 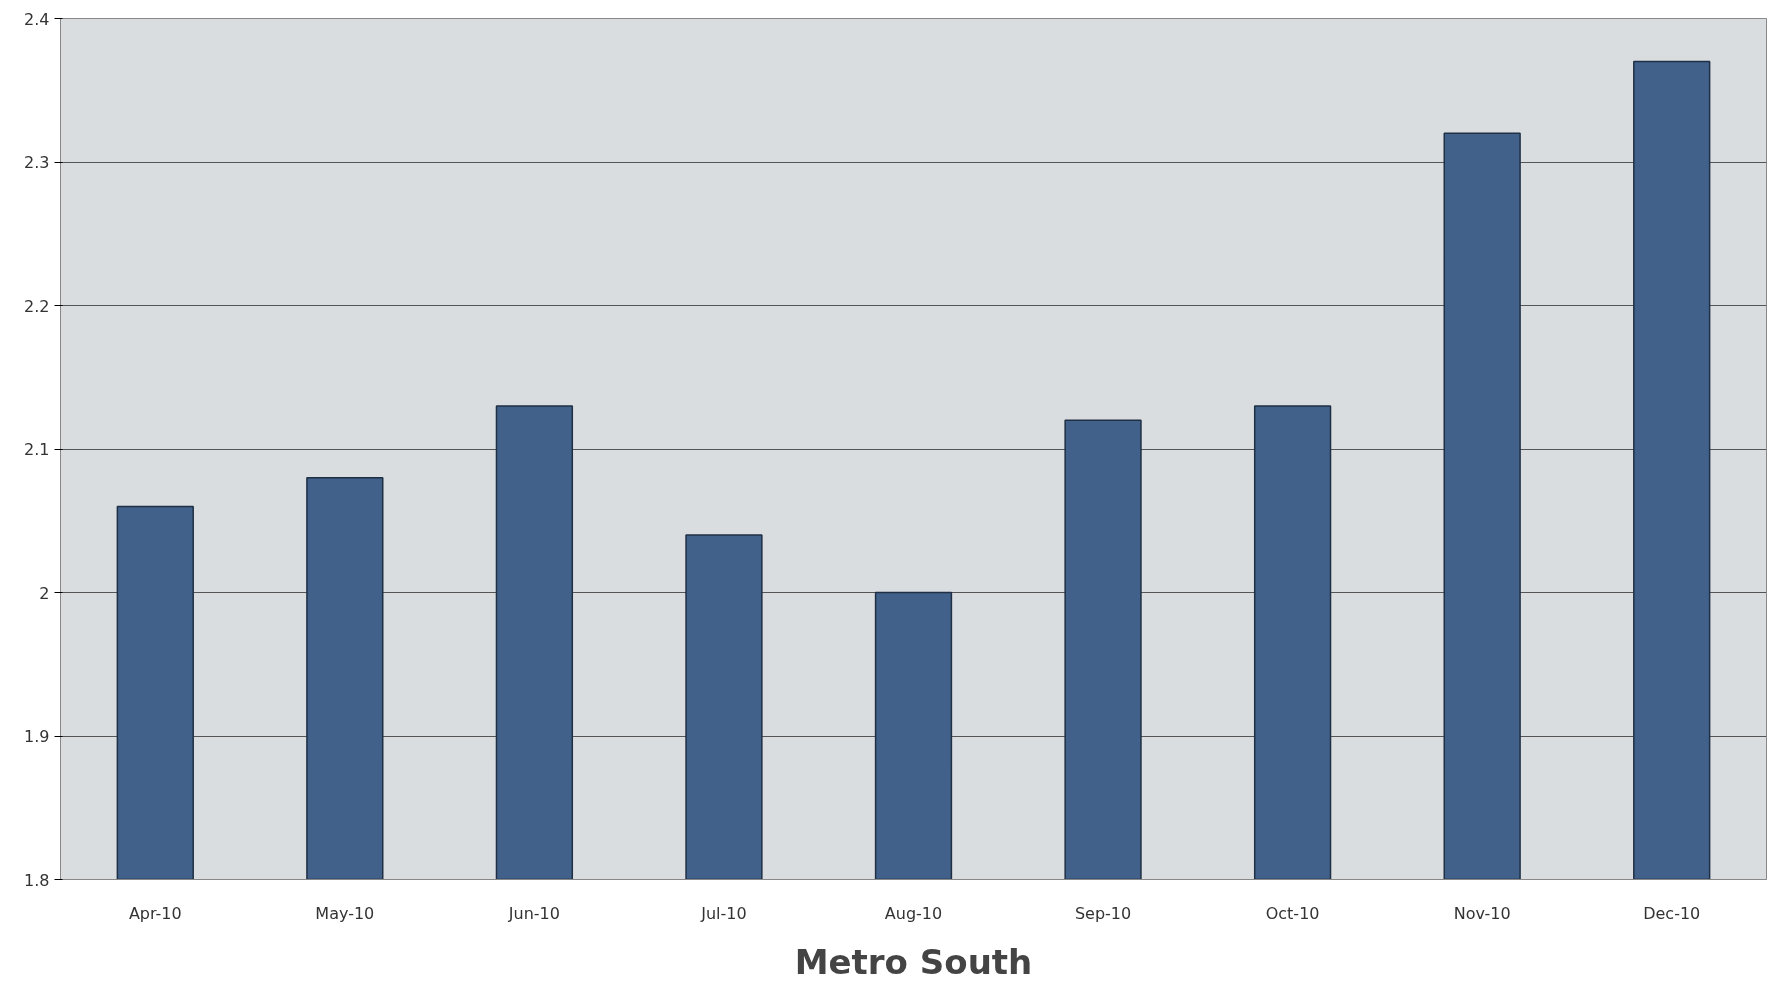 I want to click on x-tick-label: Aug-10, so click(x=913, y=913).